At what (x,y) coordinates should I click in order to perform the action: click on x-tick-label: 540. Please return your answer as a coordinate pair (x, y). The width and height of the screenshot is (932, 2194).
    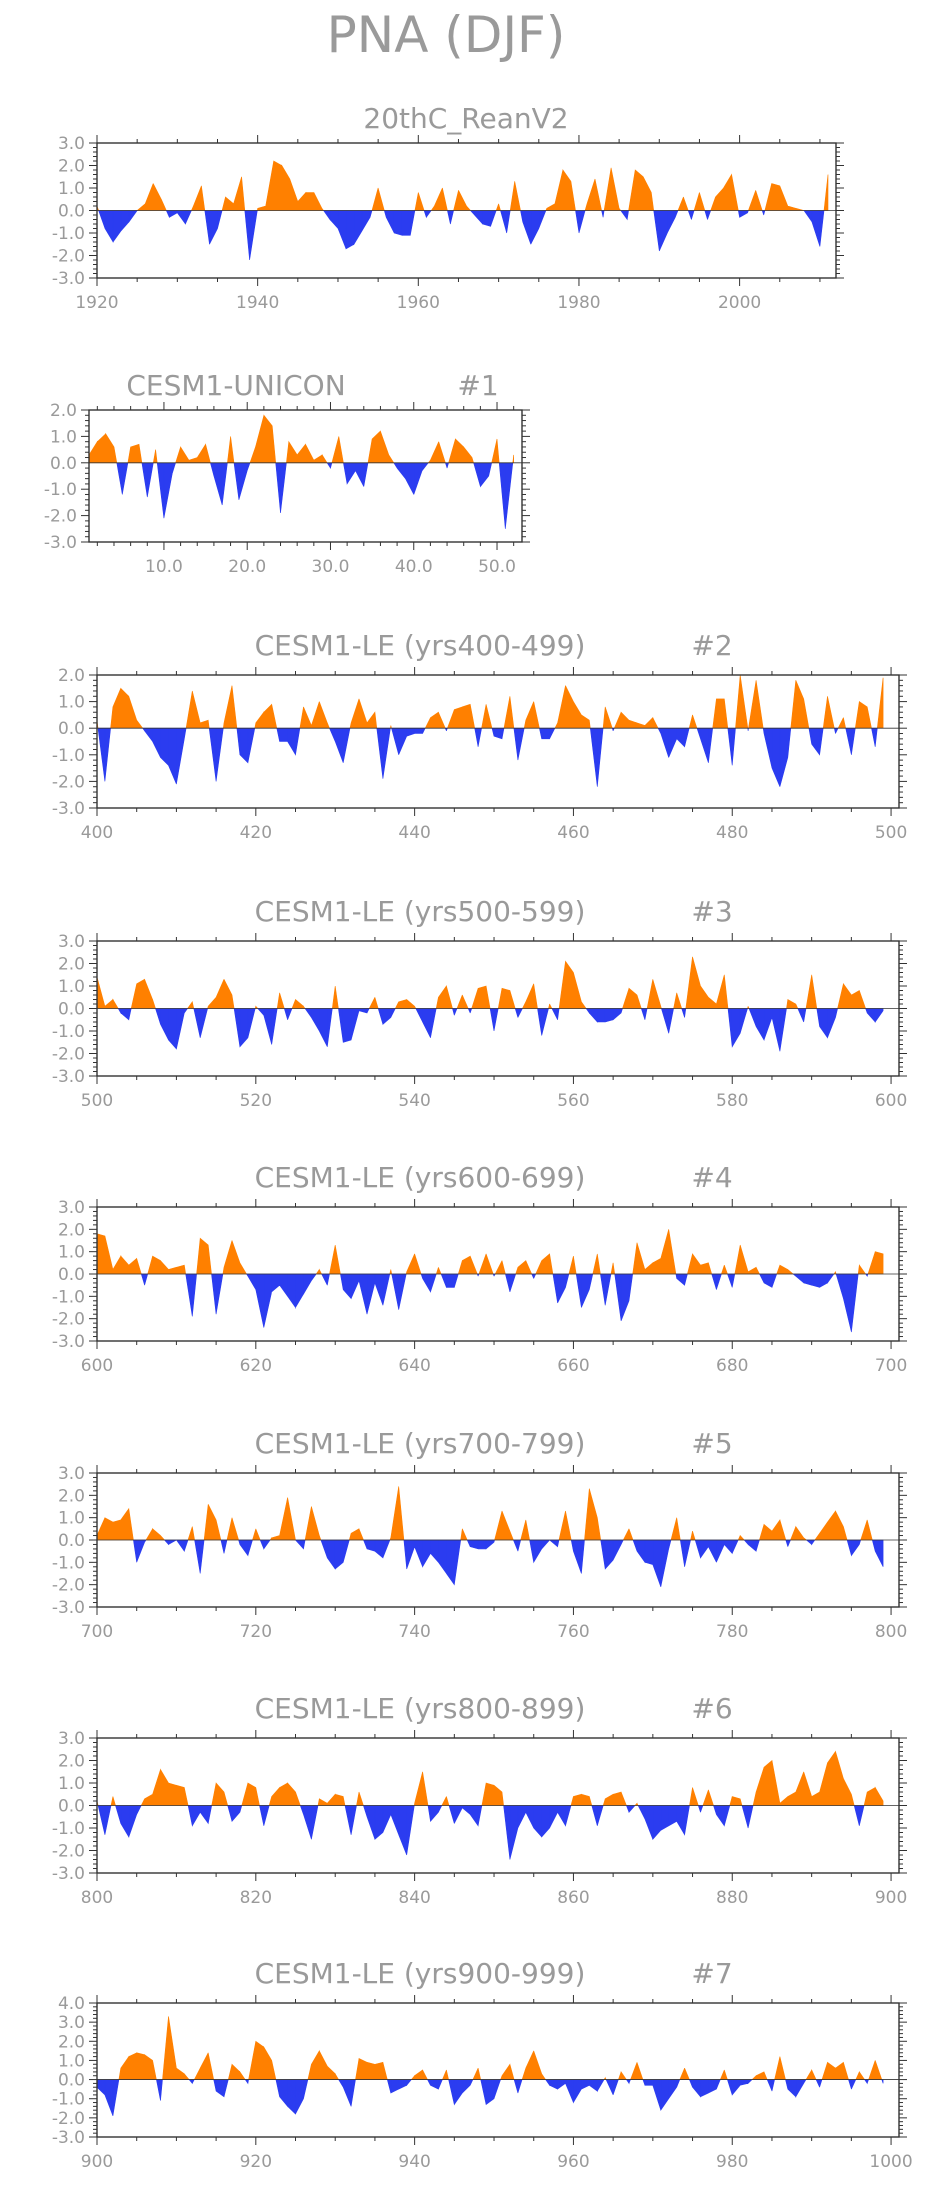
    Looking at the image, I should click on (414, 1101).